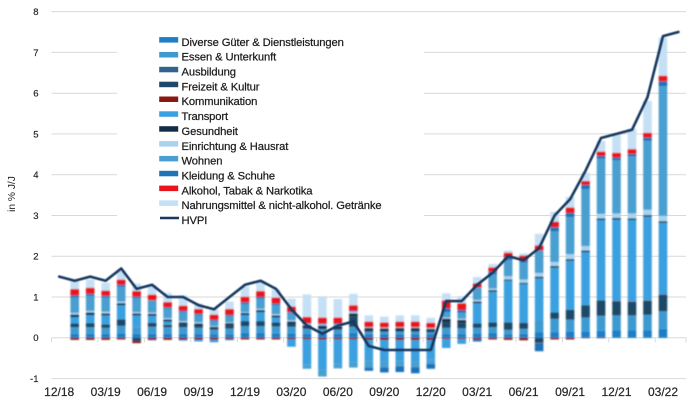 The width and height of the screenshot is (697, 408). Describe the element at coordinates (206, 117) in the screenshot. I see `svg-text: Transport` at that location.